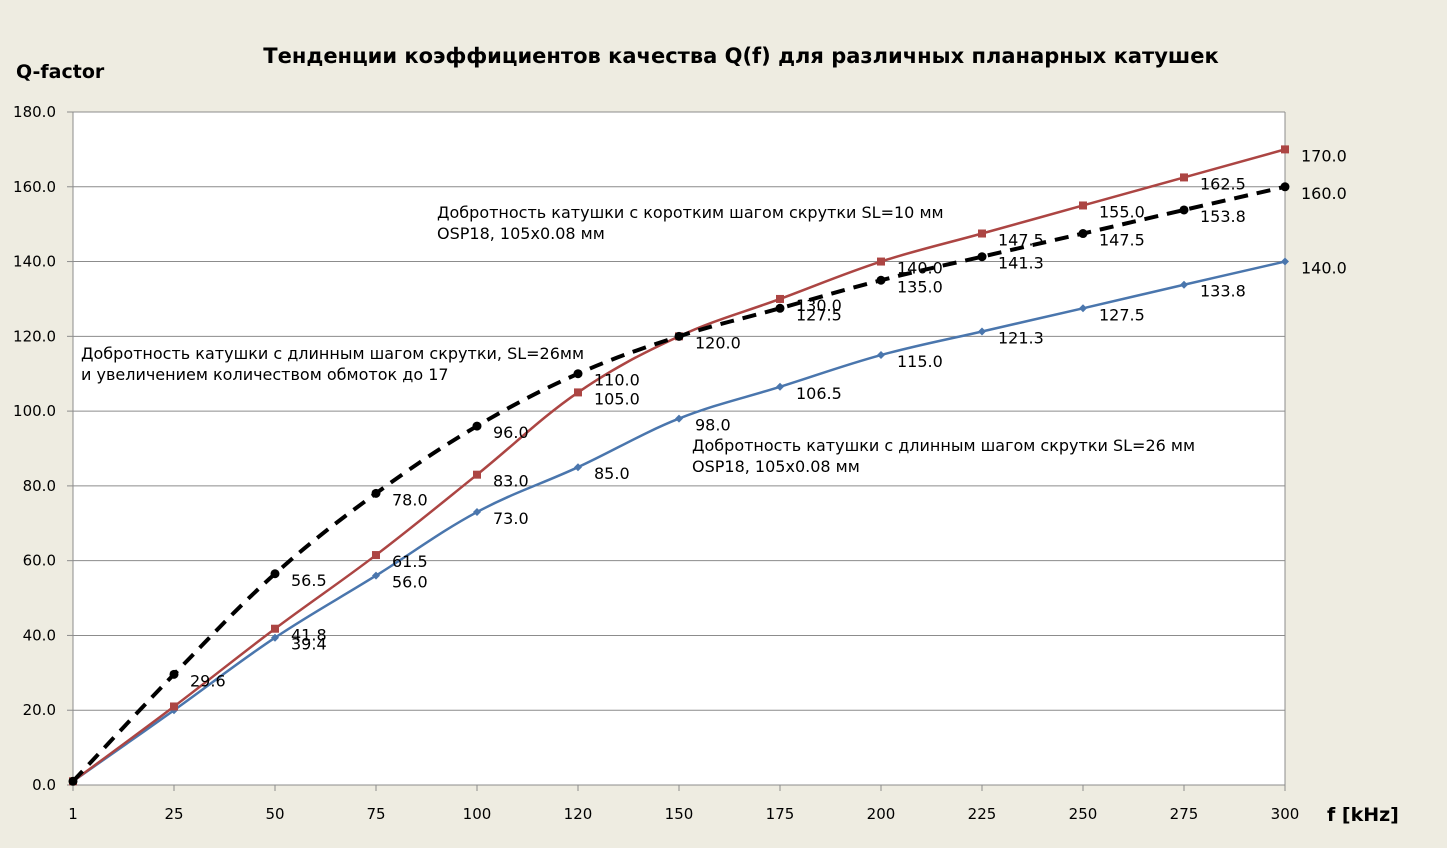 This screenshot has height=848, width=1447. Describe the element at coordinates (34, 411) in the screenshot. I see `y-tick-label: 100.0` at that location.